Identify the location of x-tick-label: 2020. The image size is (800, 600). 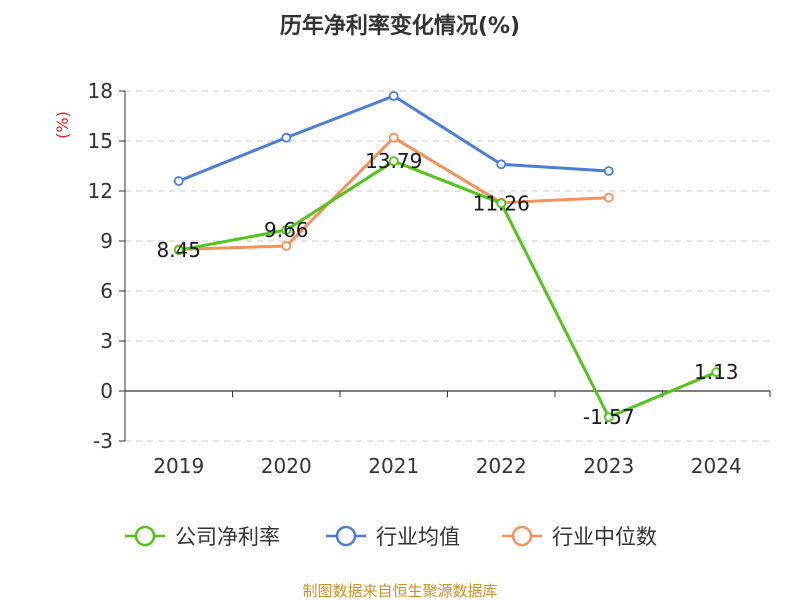
(286, 466).